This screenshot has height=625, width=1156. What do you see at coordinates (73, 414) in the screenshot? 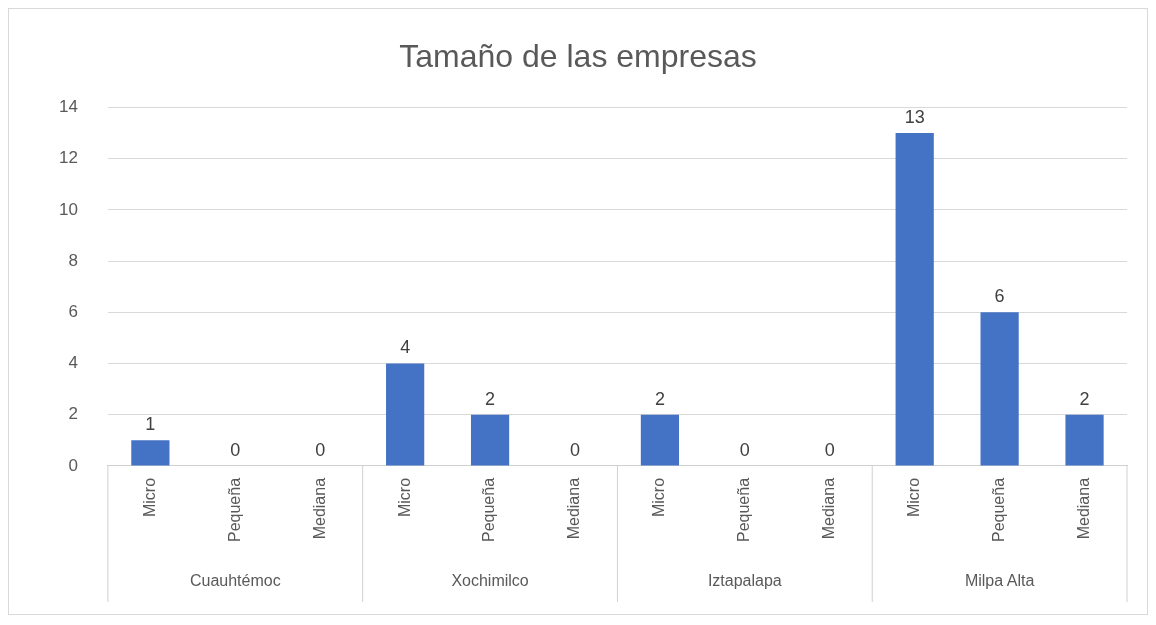
I see `y-tick-label: 2` at bounding box center [73, 414].